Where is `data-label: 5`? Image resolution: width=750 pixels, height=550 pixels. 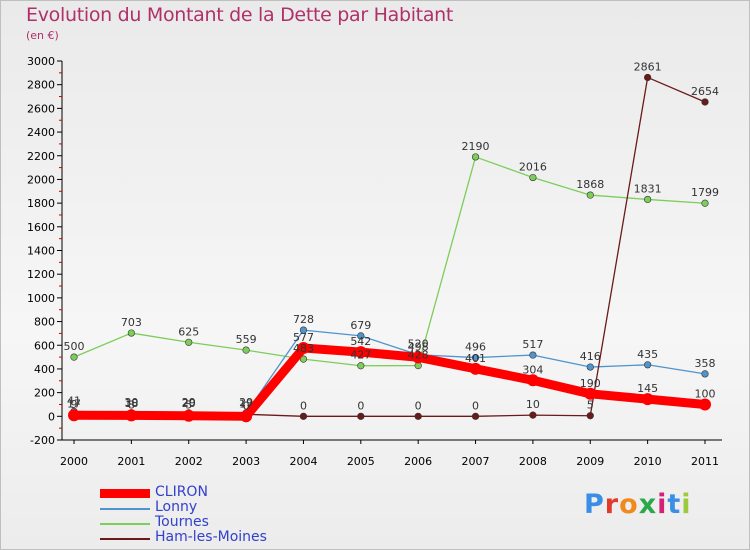 data-label: 5 is located at coordinates (590, 405).